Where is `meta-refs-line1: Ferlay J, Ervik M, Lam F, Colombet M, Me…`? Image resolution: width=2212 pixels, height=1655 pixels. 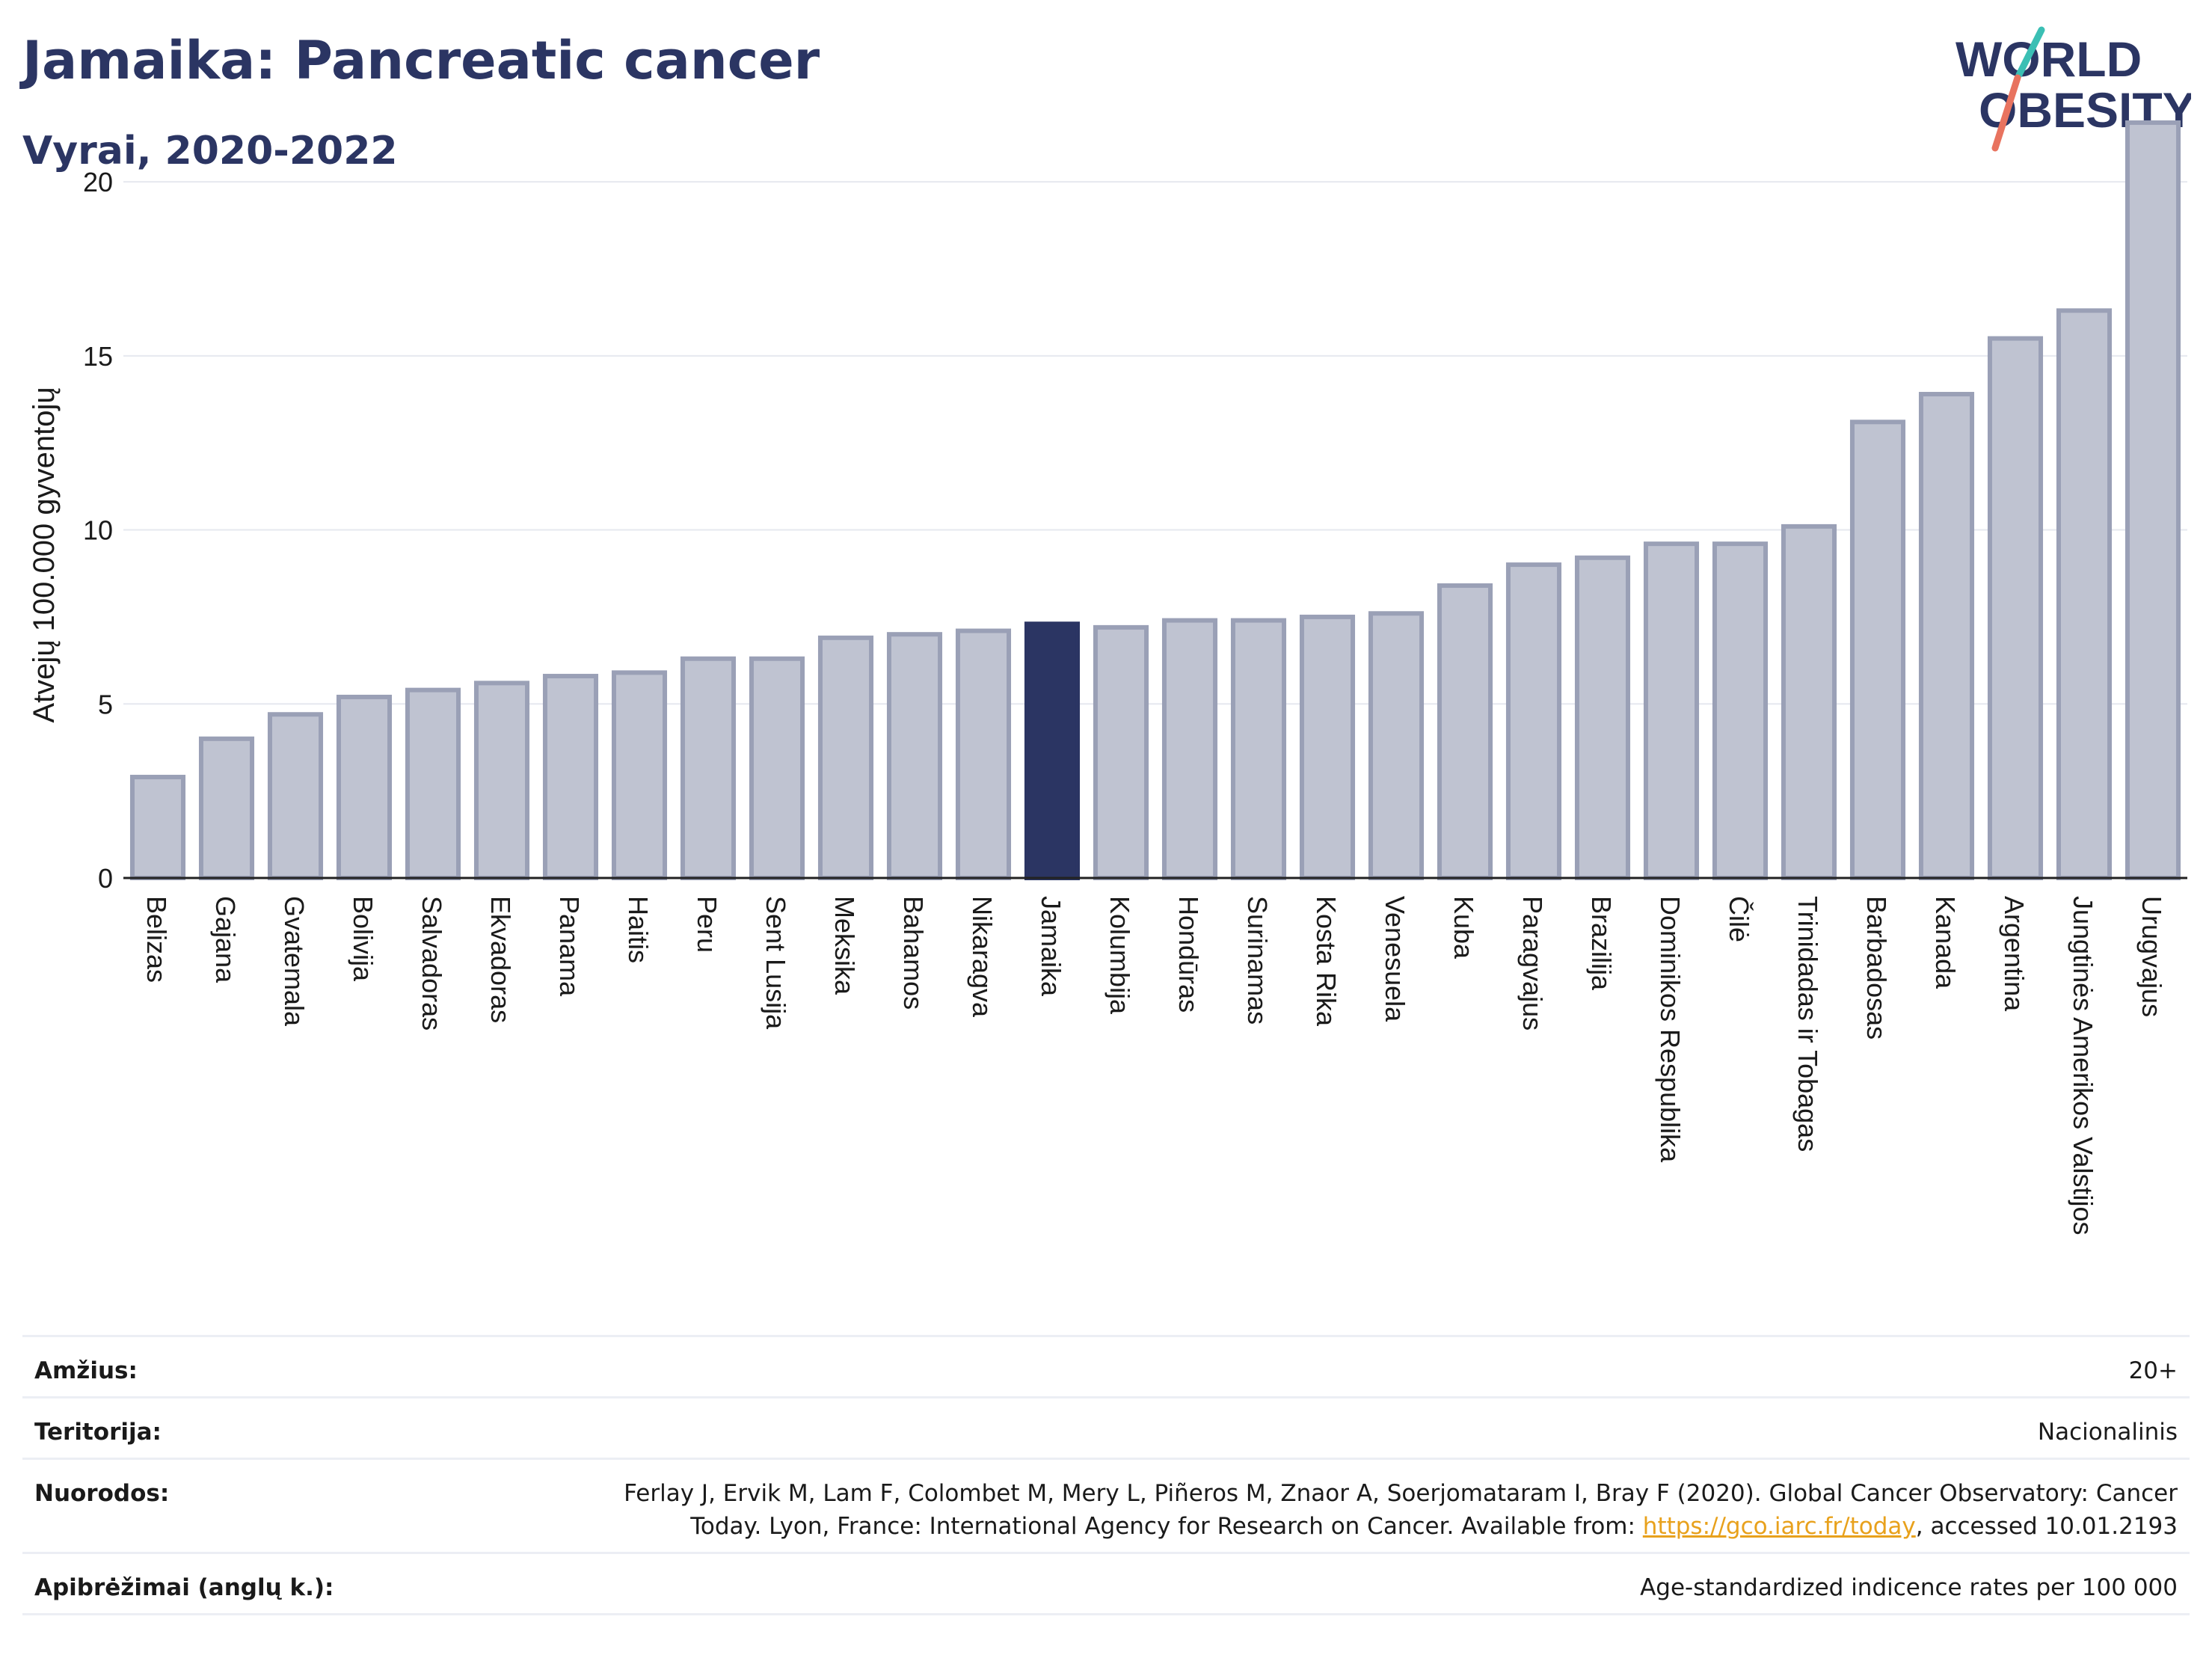 meta-refs-line1: Ferlay J, Ervik M, Lam F, Colombet M, Me… is located at coordinates (1401, 1493).